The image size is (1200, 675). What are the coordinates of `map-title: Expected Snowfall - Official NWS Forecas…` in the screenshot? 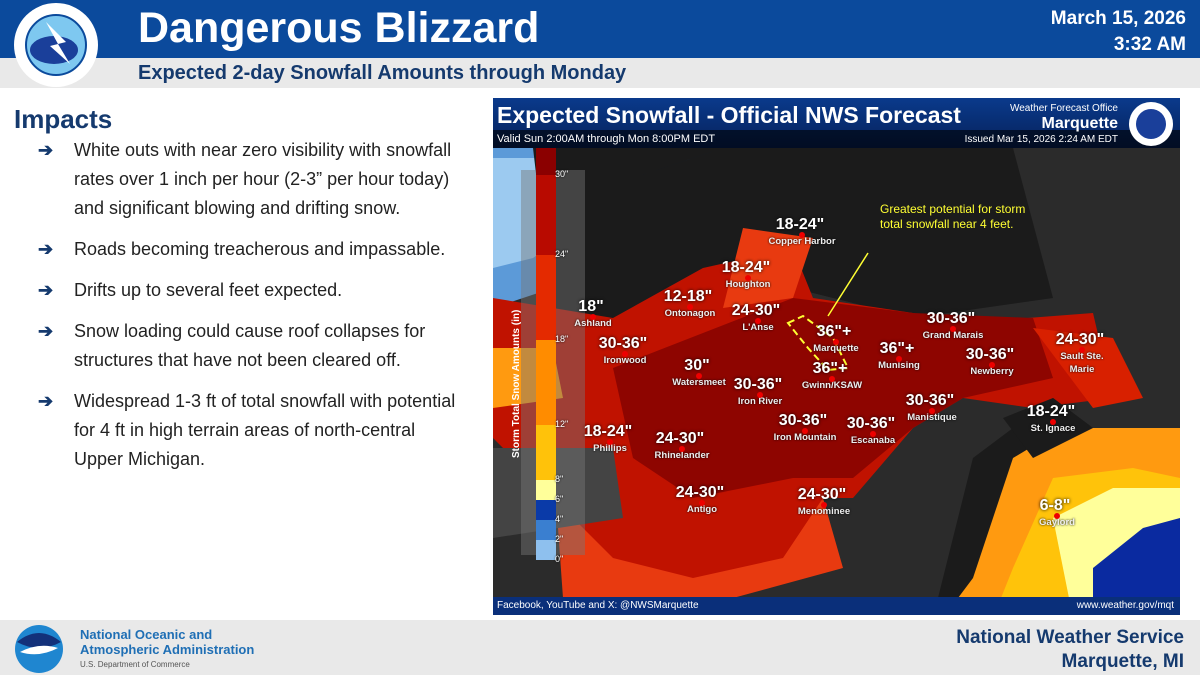 It's located at (729, 115).